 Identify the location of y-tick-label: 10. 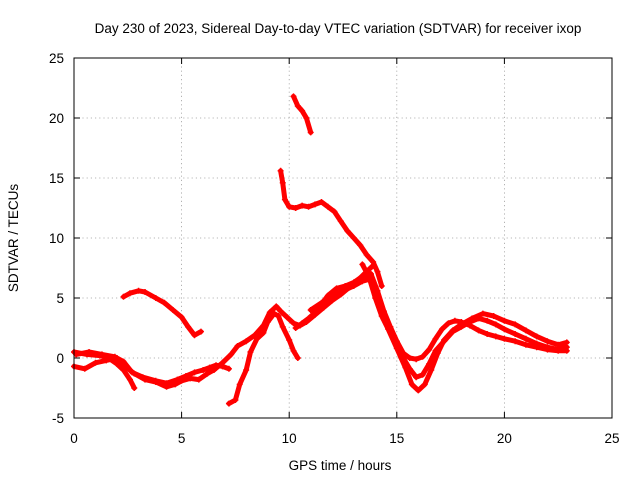
(56, 238).